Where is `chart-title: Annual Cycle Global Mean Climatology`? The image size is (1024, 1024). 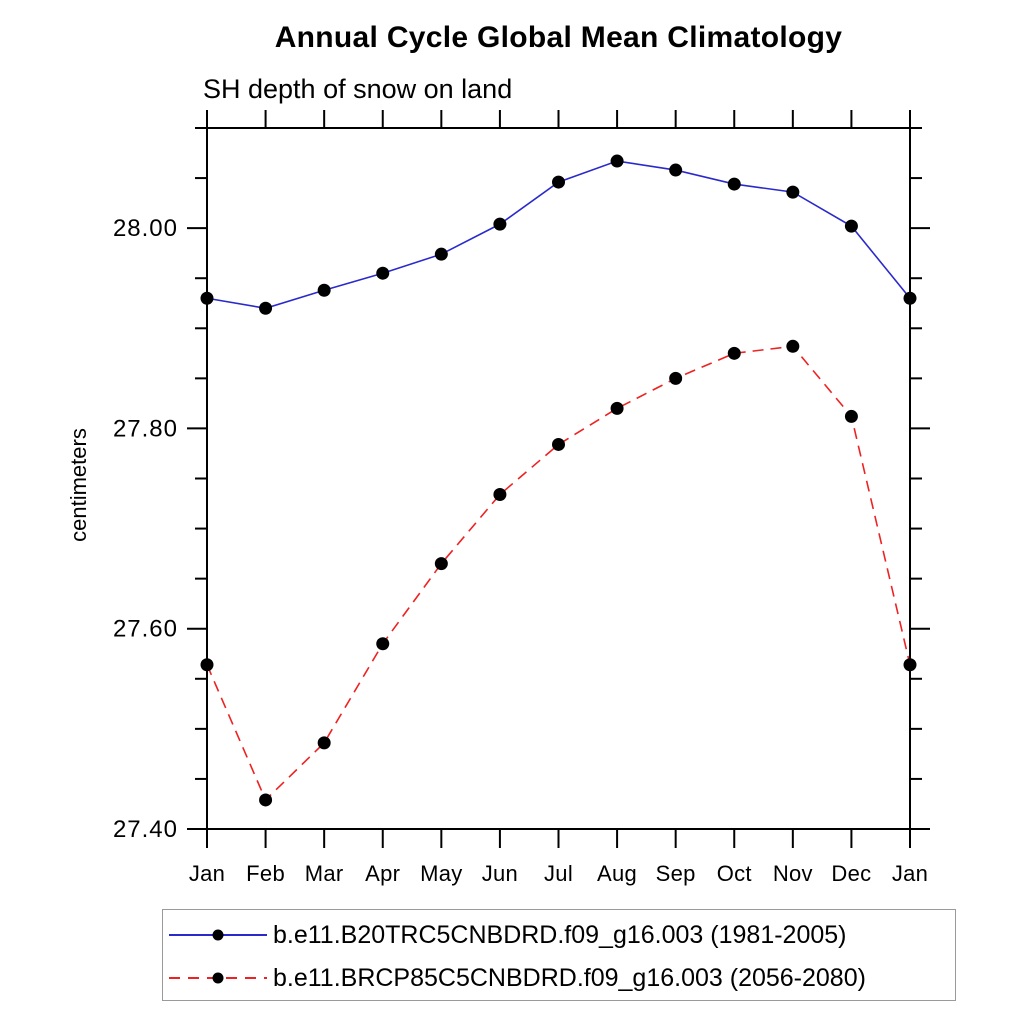 chart-title: Annual Cycle Global Mean Climatology is located at coordinates (558, 37).